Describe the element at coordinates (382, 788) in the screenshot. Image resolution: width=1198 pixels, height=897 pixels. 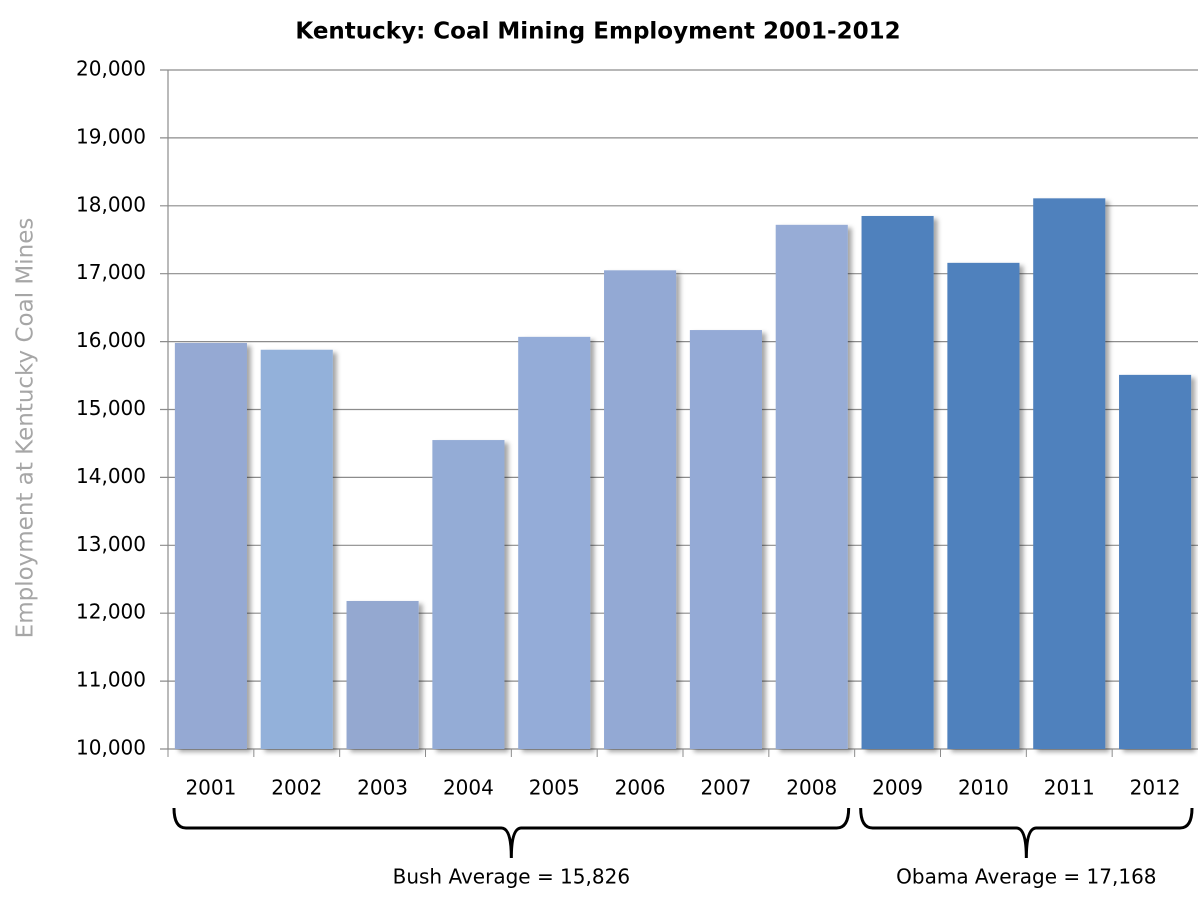
I see `x-tick-label: 2003` at that location.